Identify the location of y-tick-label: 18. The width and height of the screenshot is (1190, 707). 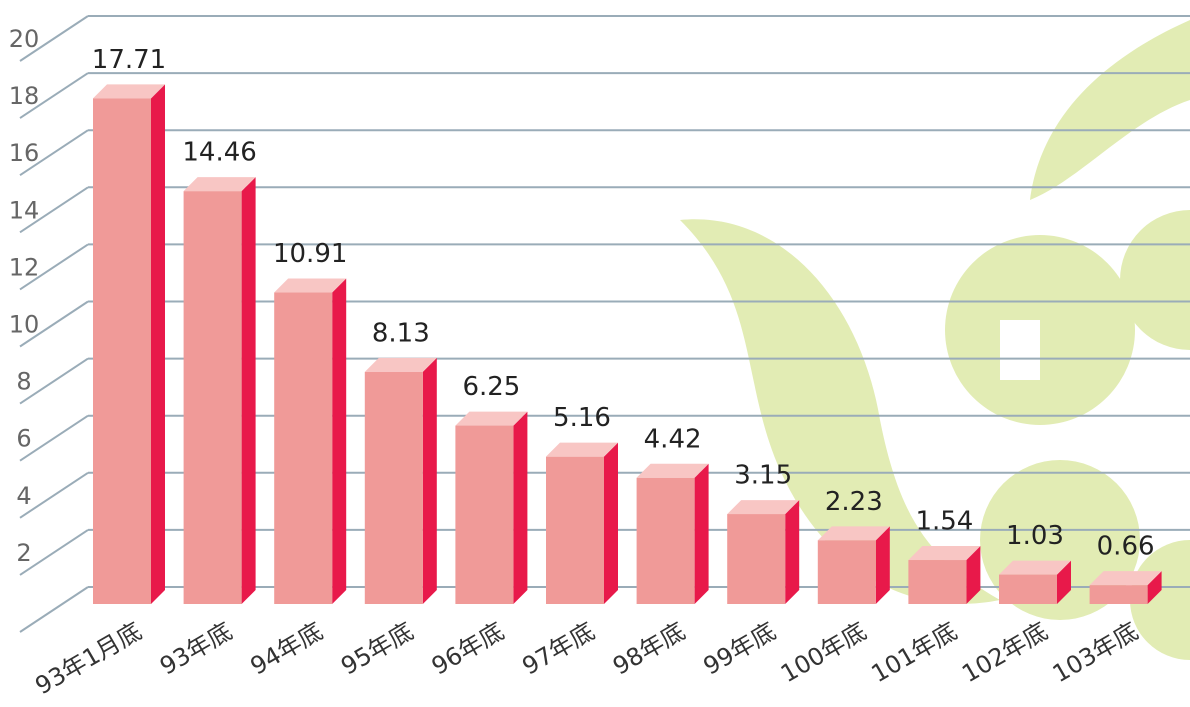
(24, 96).